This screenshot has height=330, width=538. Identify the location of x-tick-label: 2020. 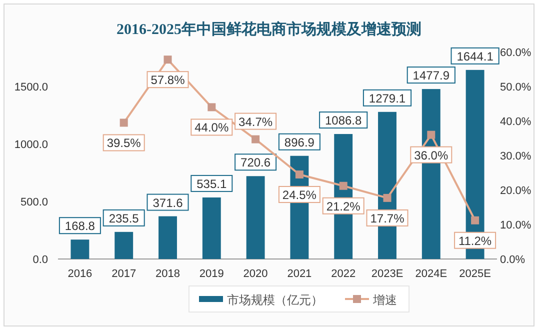
(255, 274).